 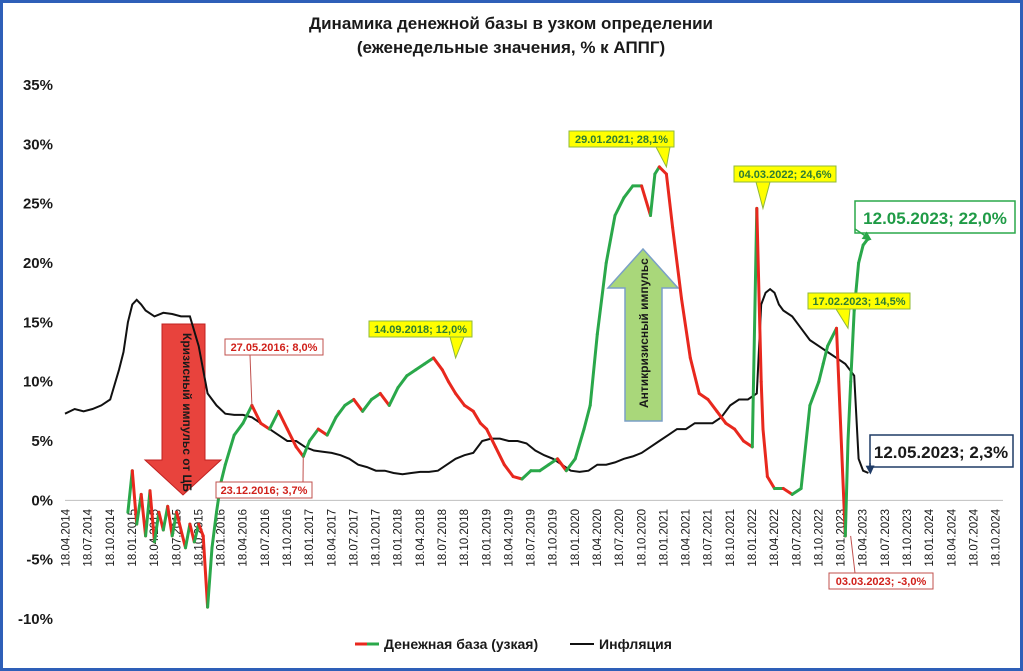 I want to click on legend: Денежная база (узкая) Инфляция, so click(x=513, y=644).